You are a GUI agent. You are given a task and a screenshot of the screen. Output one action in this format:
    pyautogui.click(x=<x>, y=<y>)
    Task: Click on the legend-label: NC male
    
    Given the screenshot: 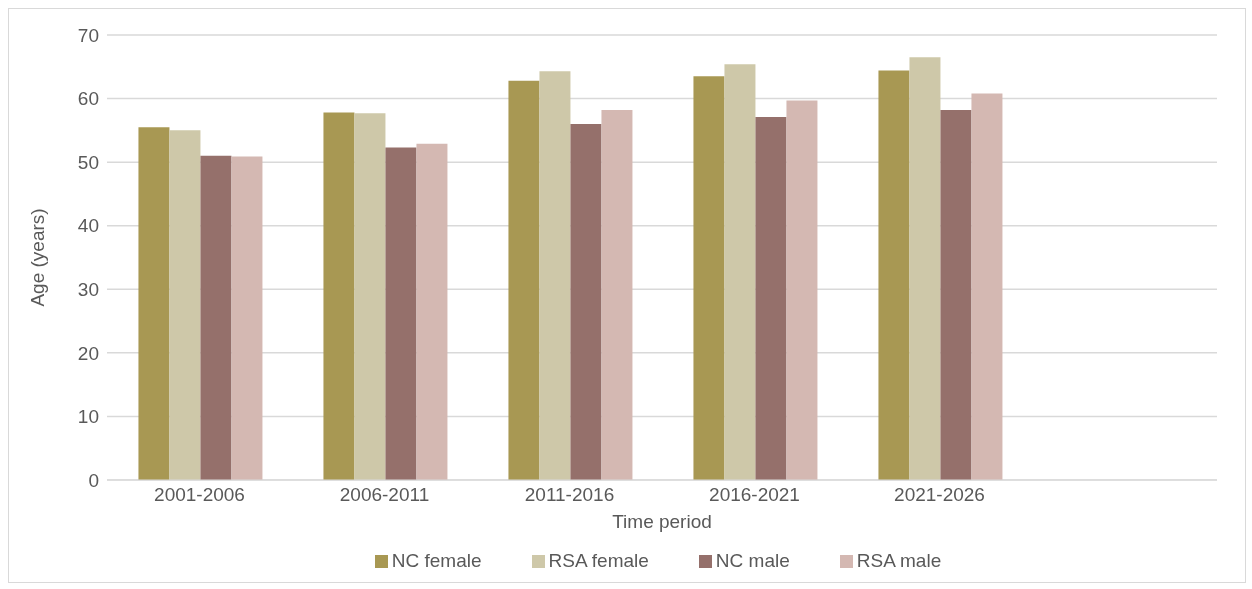 What is the action you would take?
    pyautogui.click(x=752, y=560)
    